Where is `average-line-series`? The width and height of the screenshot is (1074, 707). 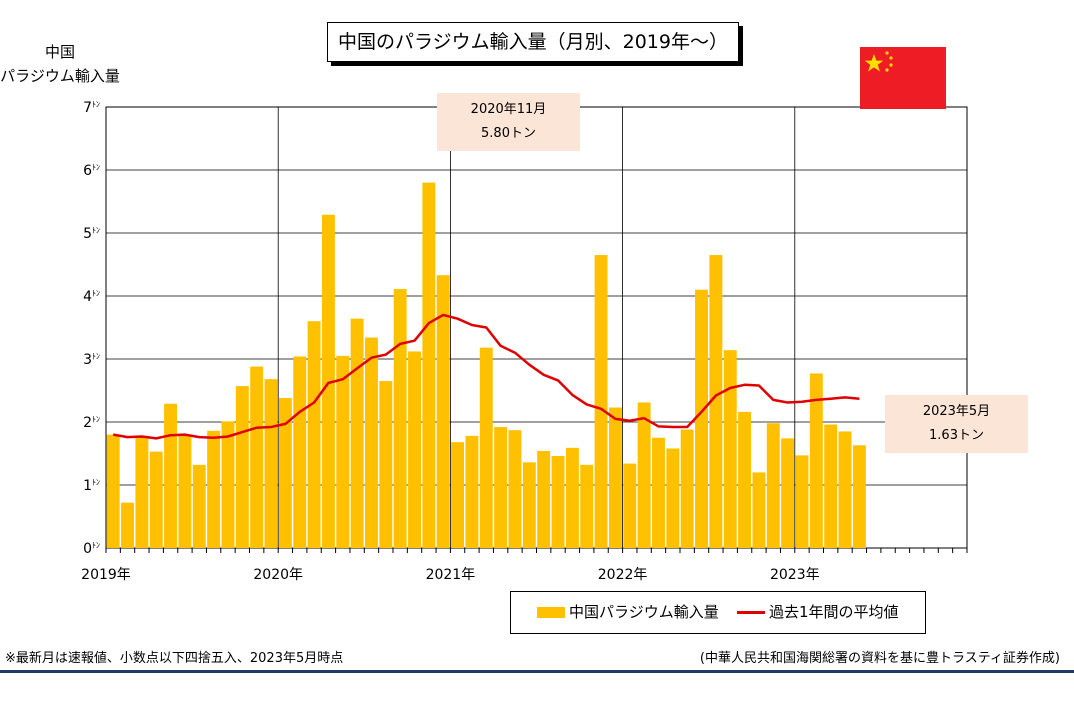
average-line-series is located at coordinates (486, 376).